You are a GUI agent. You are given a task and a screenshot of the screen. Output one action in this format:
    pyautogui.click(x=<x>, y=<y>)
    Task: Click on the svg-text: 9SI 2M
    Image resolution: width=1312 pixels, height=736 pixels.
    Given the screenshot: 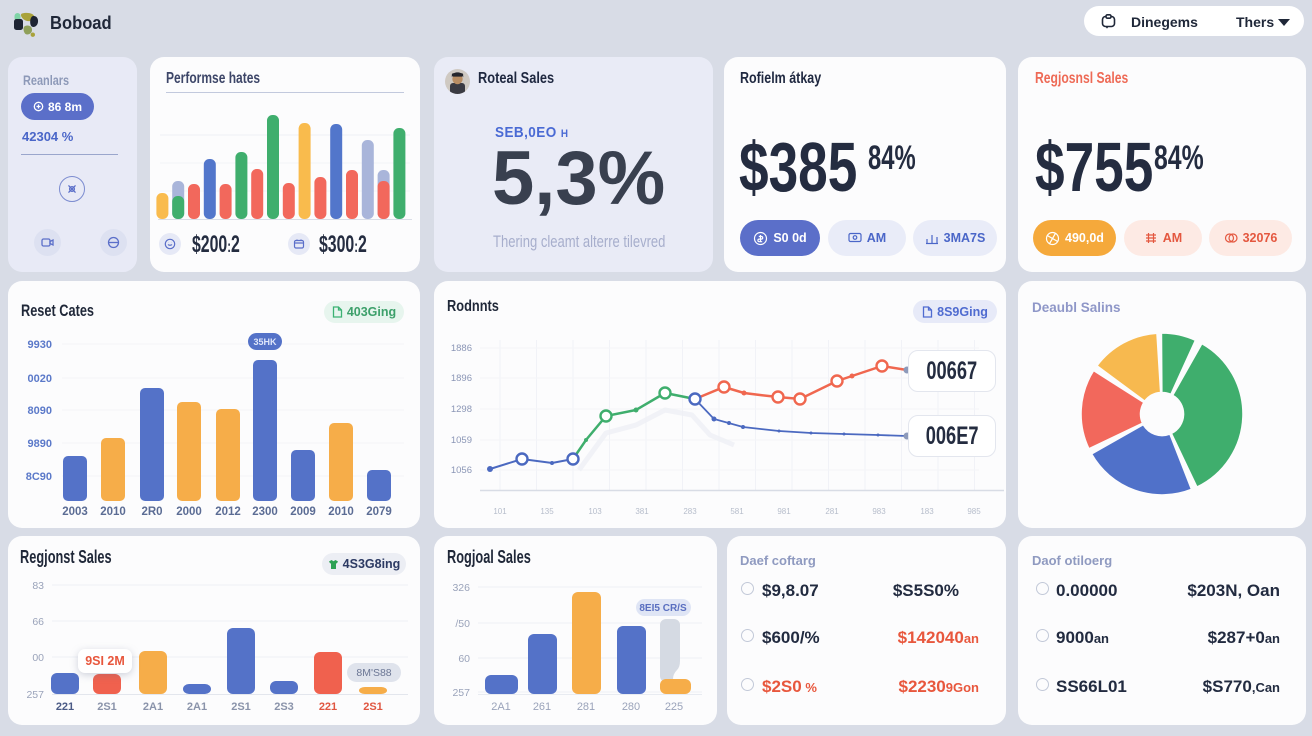 What is the action you would take?
    pyautogui.click(x=105, y=661)
    